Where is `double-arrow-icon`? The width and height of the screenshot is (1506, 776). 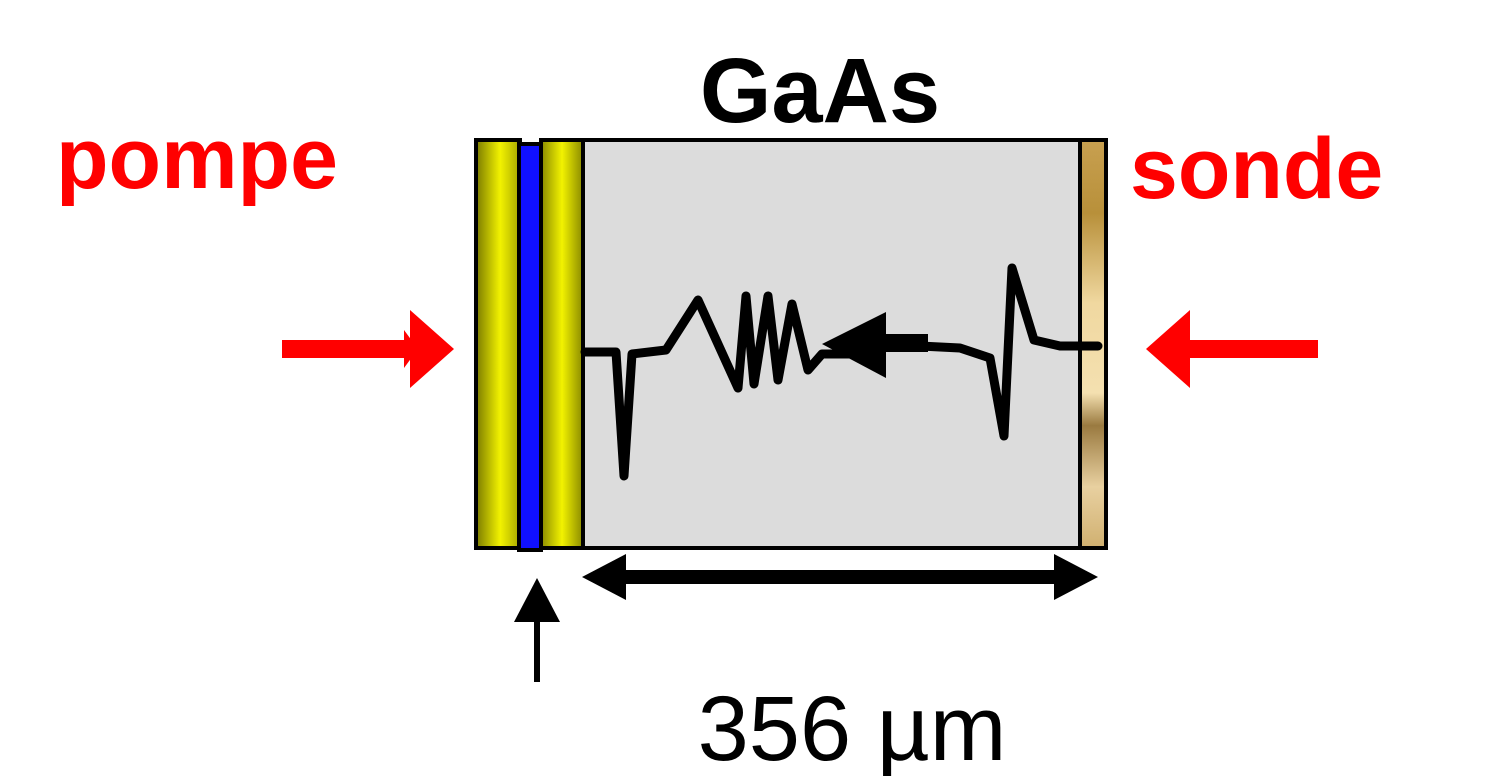
double-arrow-icon is located at coordinates (840, 577).